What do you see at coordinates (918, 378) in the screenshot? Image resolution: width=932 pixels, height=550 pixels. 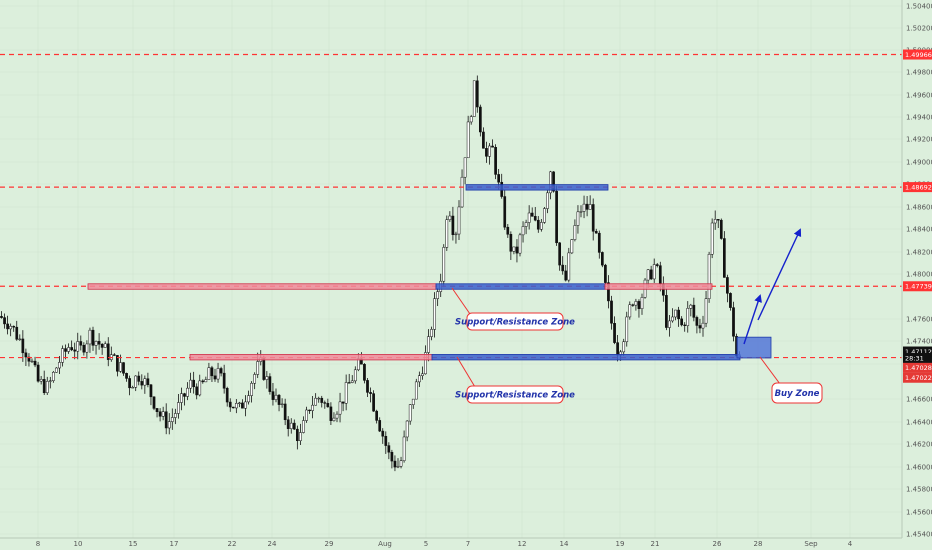 I see `current-price-tag-text: 1.47022` at bounding box center [918, 378].